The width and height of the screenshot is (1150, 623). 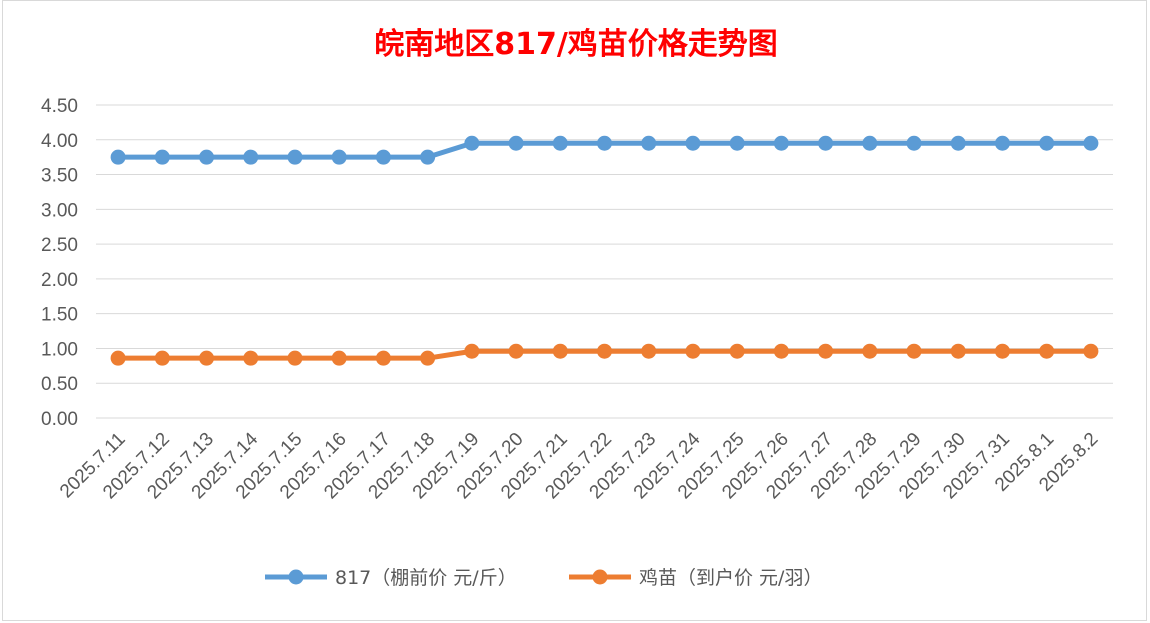 What do you see at coordinates (576, 44) in the screenshot?
I see `chart-title: 皖南地区817/鸡苗价格走势图` at bounding box center [576, 44].